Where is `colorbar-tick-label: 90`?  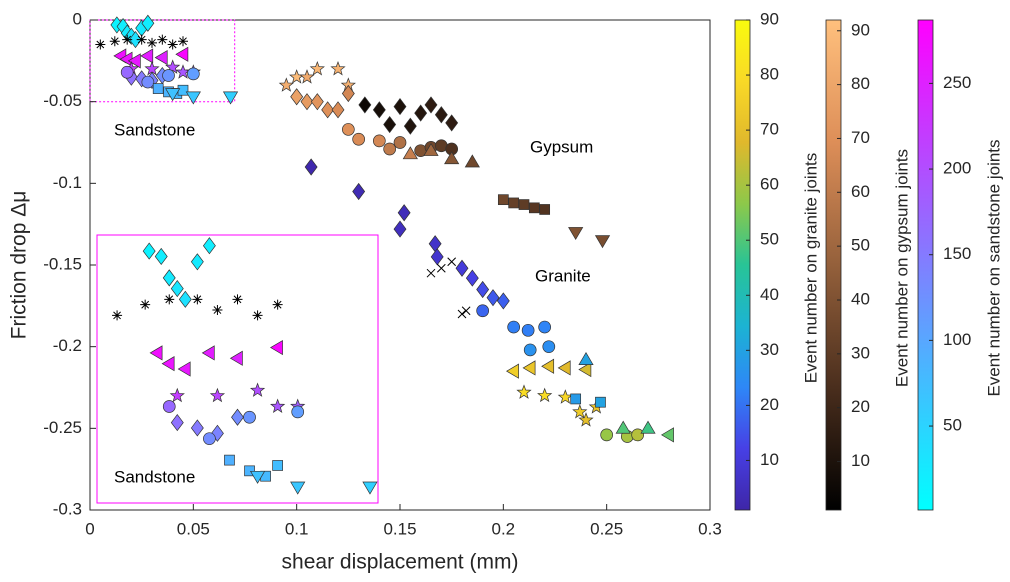 colorbar-tick-label: 90 is located at coordinates (769, 18).